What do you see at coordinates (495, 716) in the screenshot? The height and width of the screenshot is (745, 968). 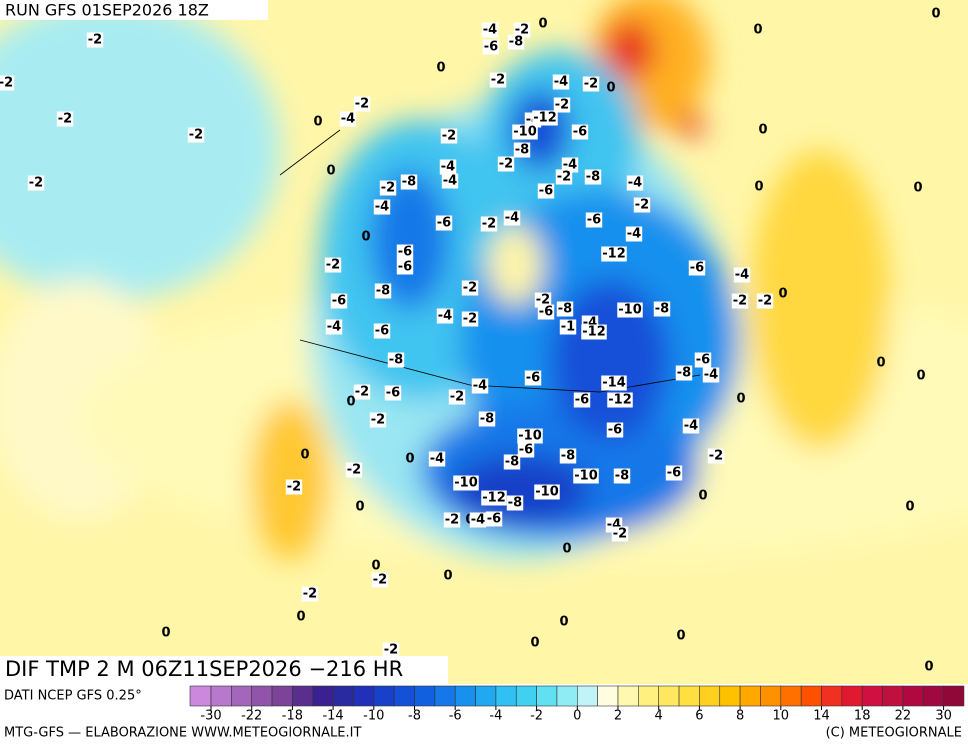 I see `tick-label: -4` at bounding box center [495, 716].